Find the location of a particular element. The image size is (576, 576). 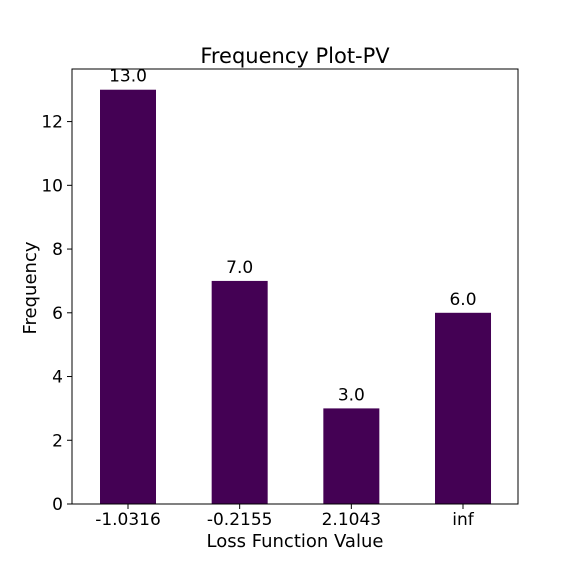

x-tick-label: -1.0316 is located at coordinates (128, 520).